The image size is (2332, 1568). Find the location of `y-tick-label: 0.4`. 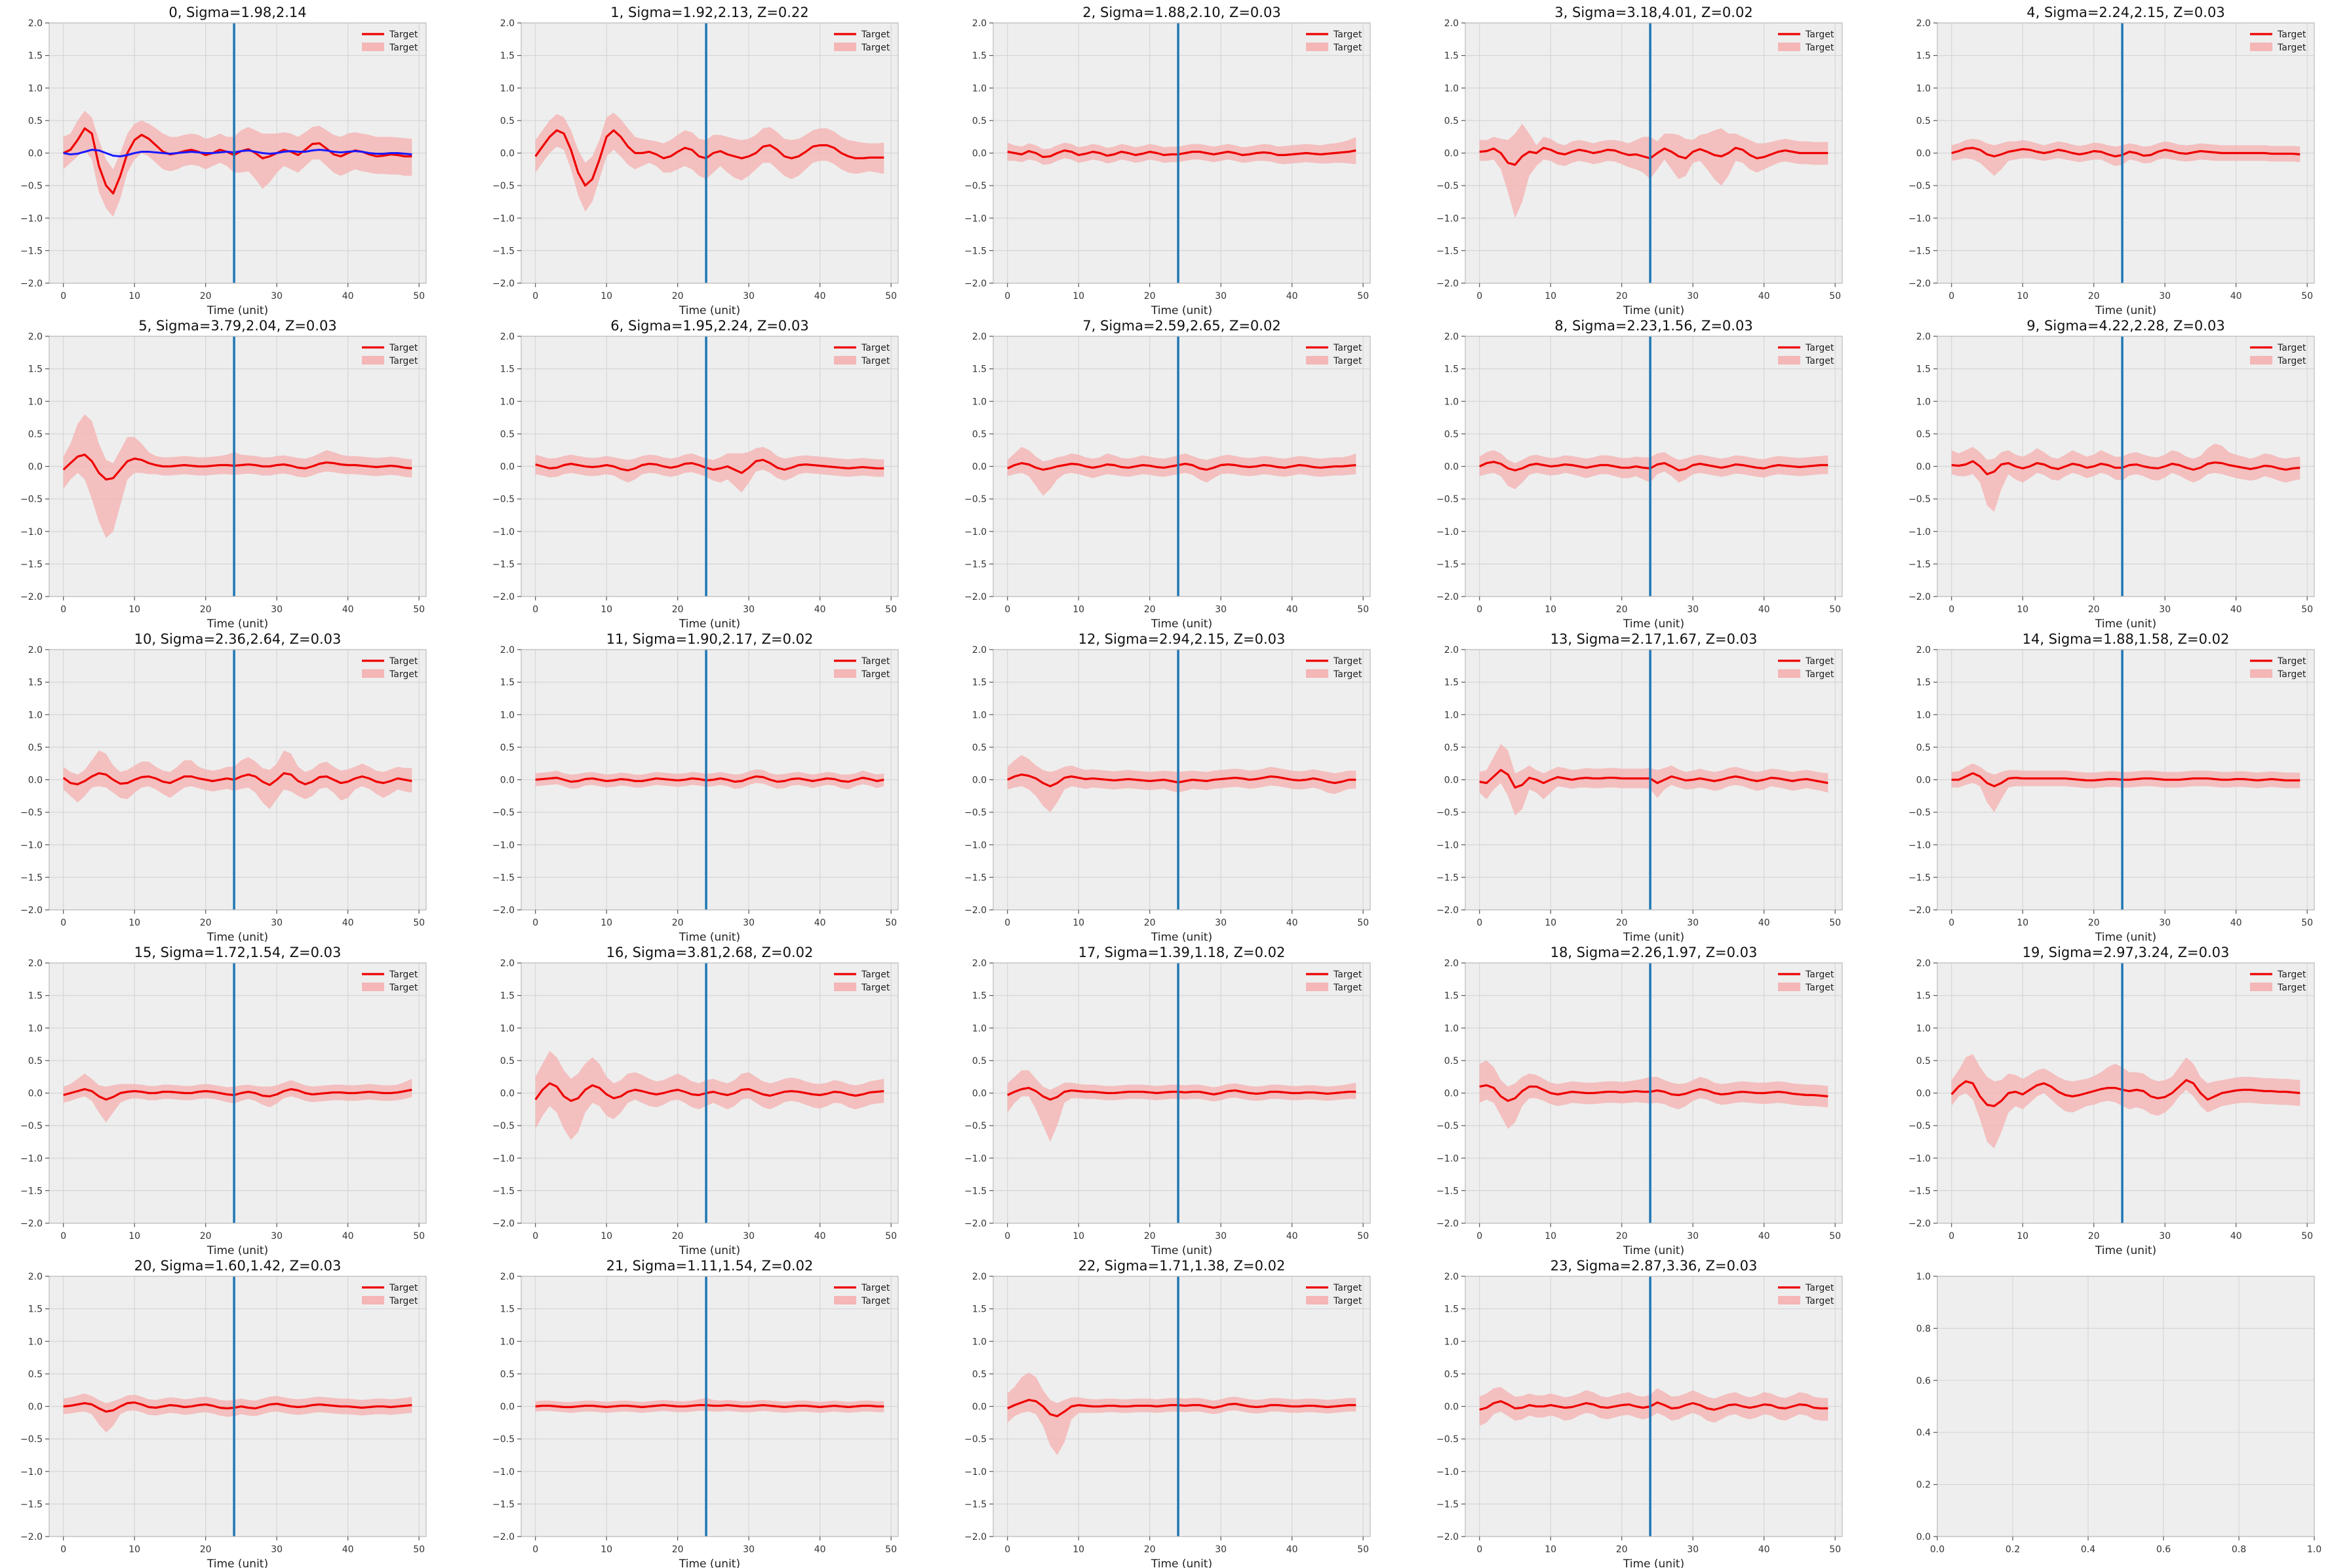

y-tick-label: 0.4 is located at coordinates (1923, 1433).